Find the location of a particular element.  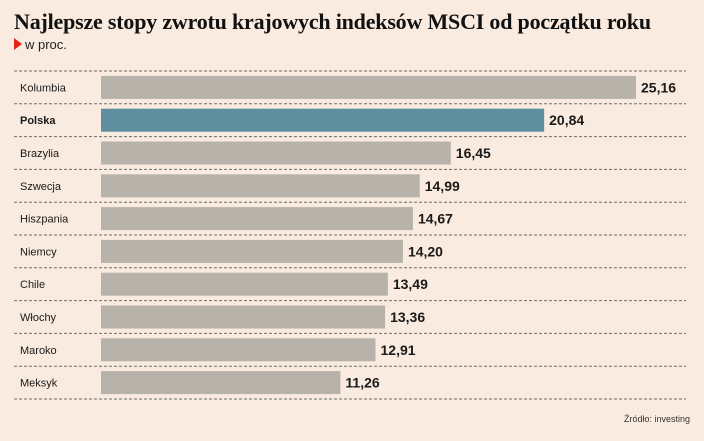

category-label: Włochy is located at coordinates (38, 318).